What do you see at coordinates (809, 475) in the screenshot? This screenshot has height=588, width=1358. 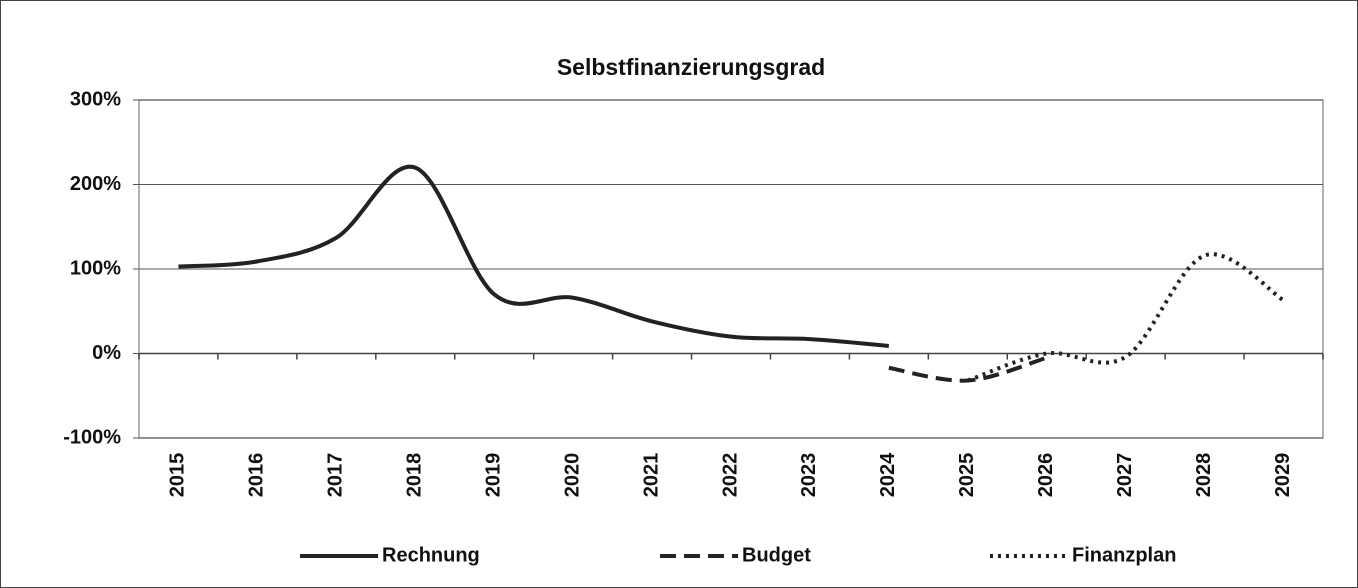 I see `x-tick-label: 2023` at bounding box center [809, 475].